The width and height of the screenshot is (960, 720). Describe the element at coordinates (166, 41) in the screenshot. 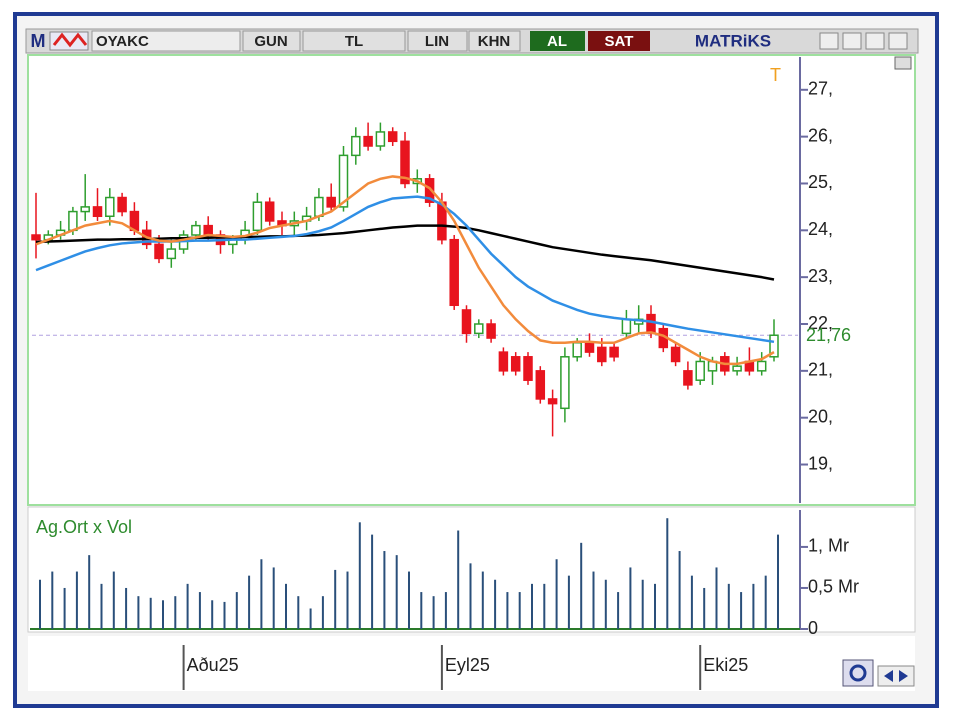

I see `symbol-box` at that location.